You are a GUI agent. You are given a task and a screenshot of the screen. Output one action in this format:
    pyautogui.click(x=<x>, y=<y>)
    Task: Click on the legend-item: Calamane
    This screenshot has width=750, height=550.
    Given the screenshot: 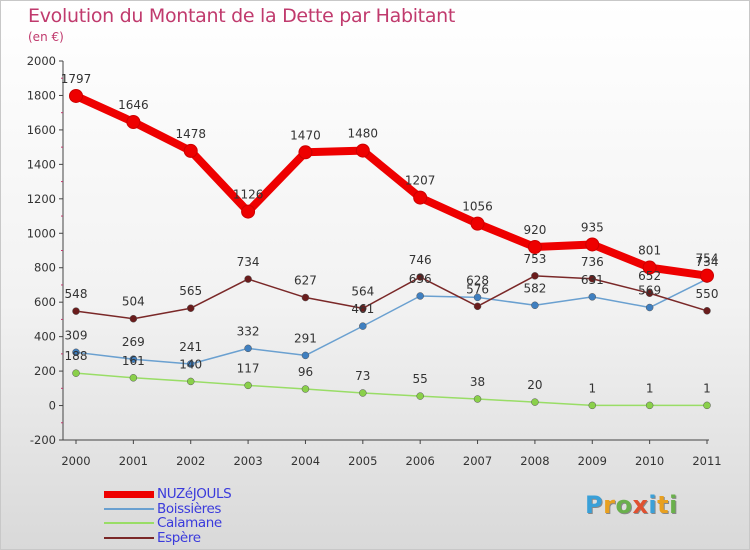 What is the action you would take?
    pyautogui.click(x=167, y=523)
    